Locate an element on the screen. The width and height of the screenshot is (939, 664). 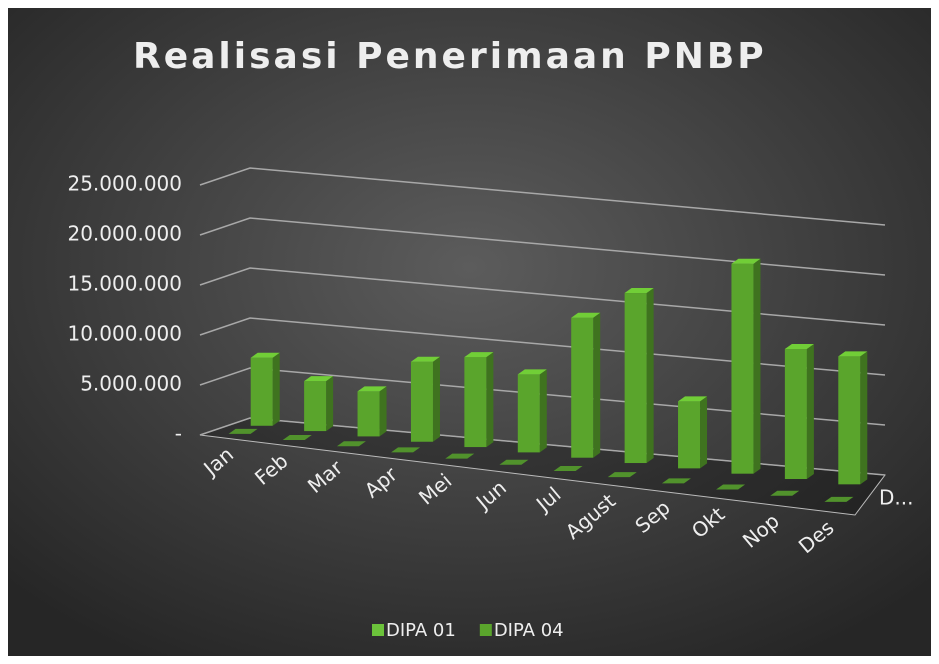
y-tick-label: - is located at coordinates (178, 434).